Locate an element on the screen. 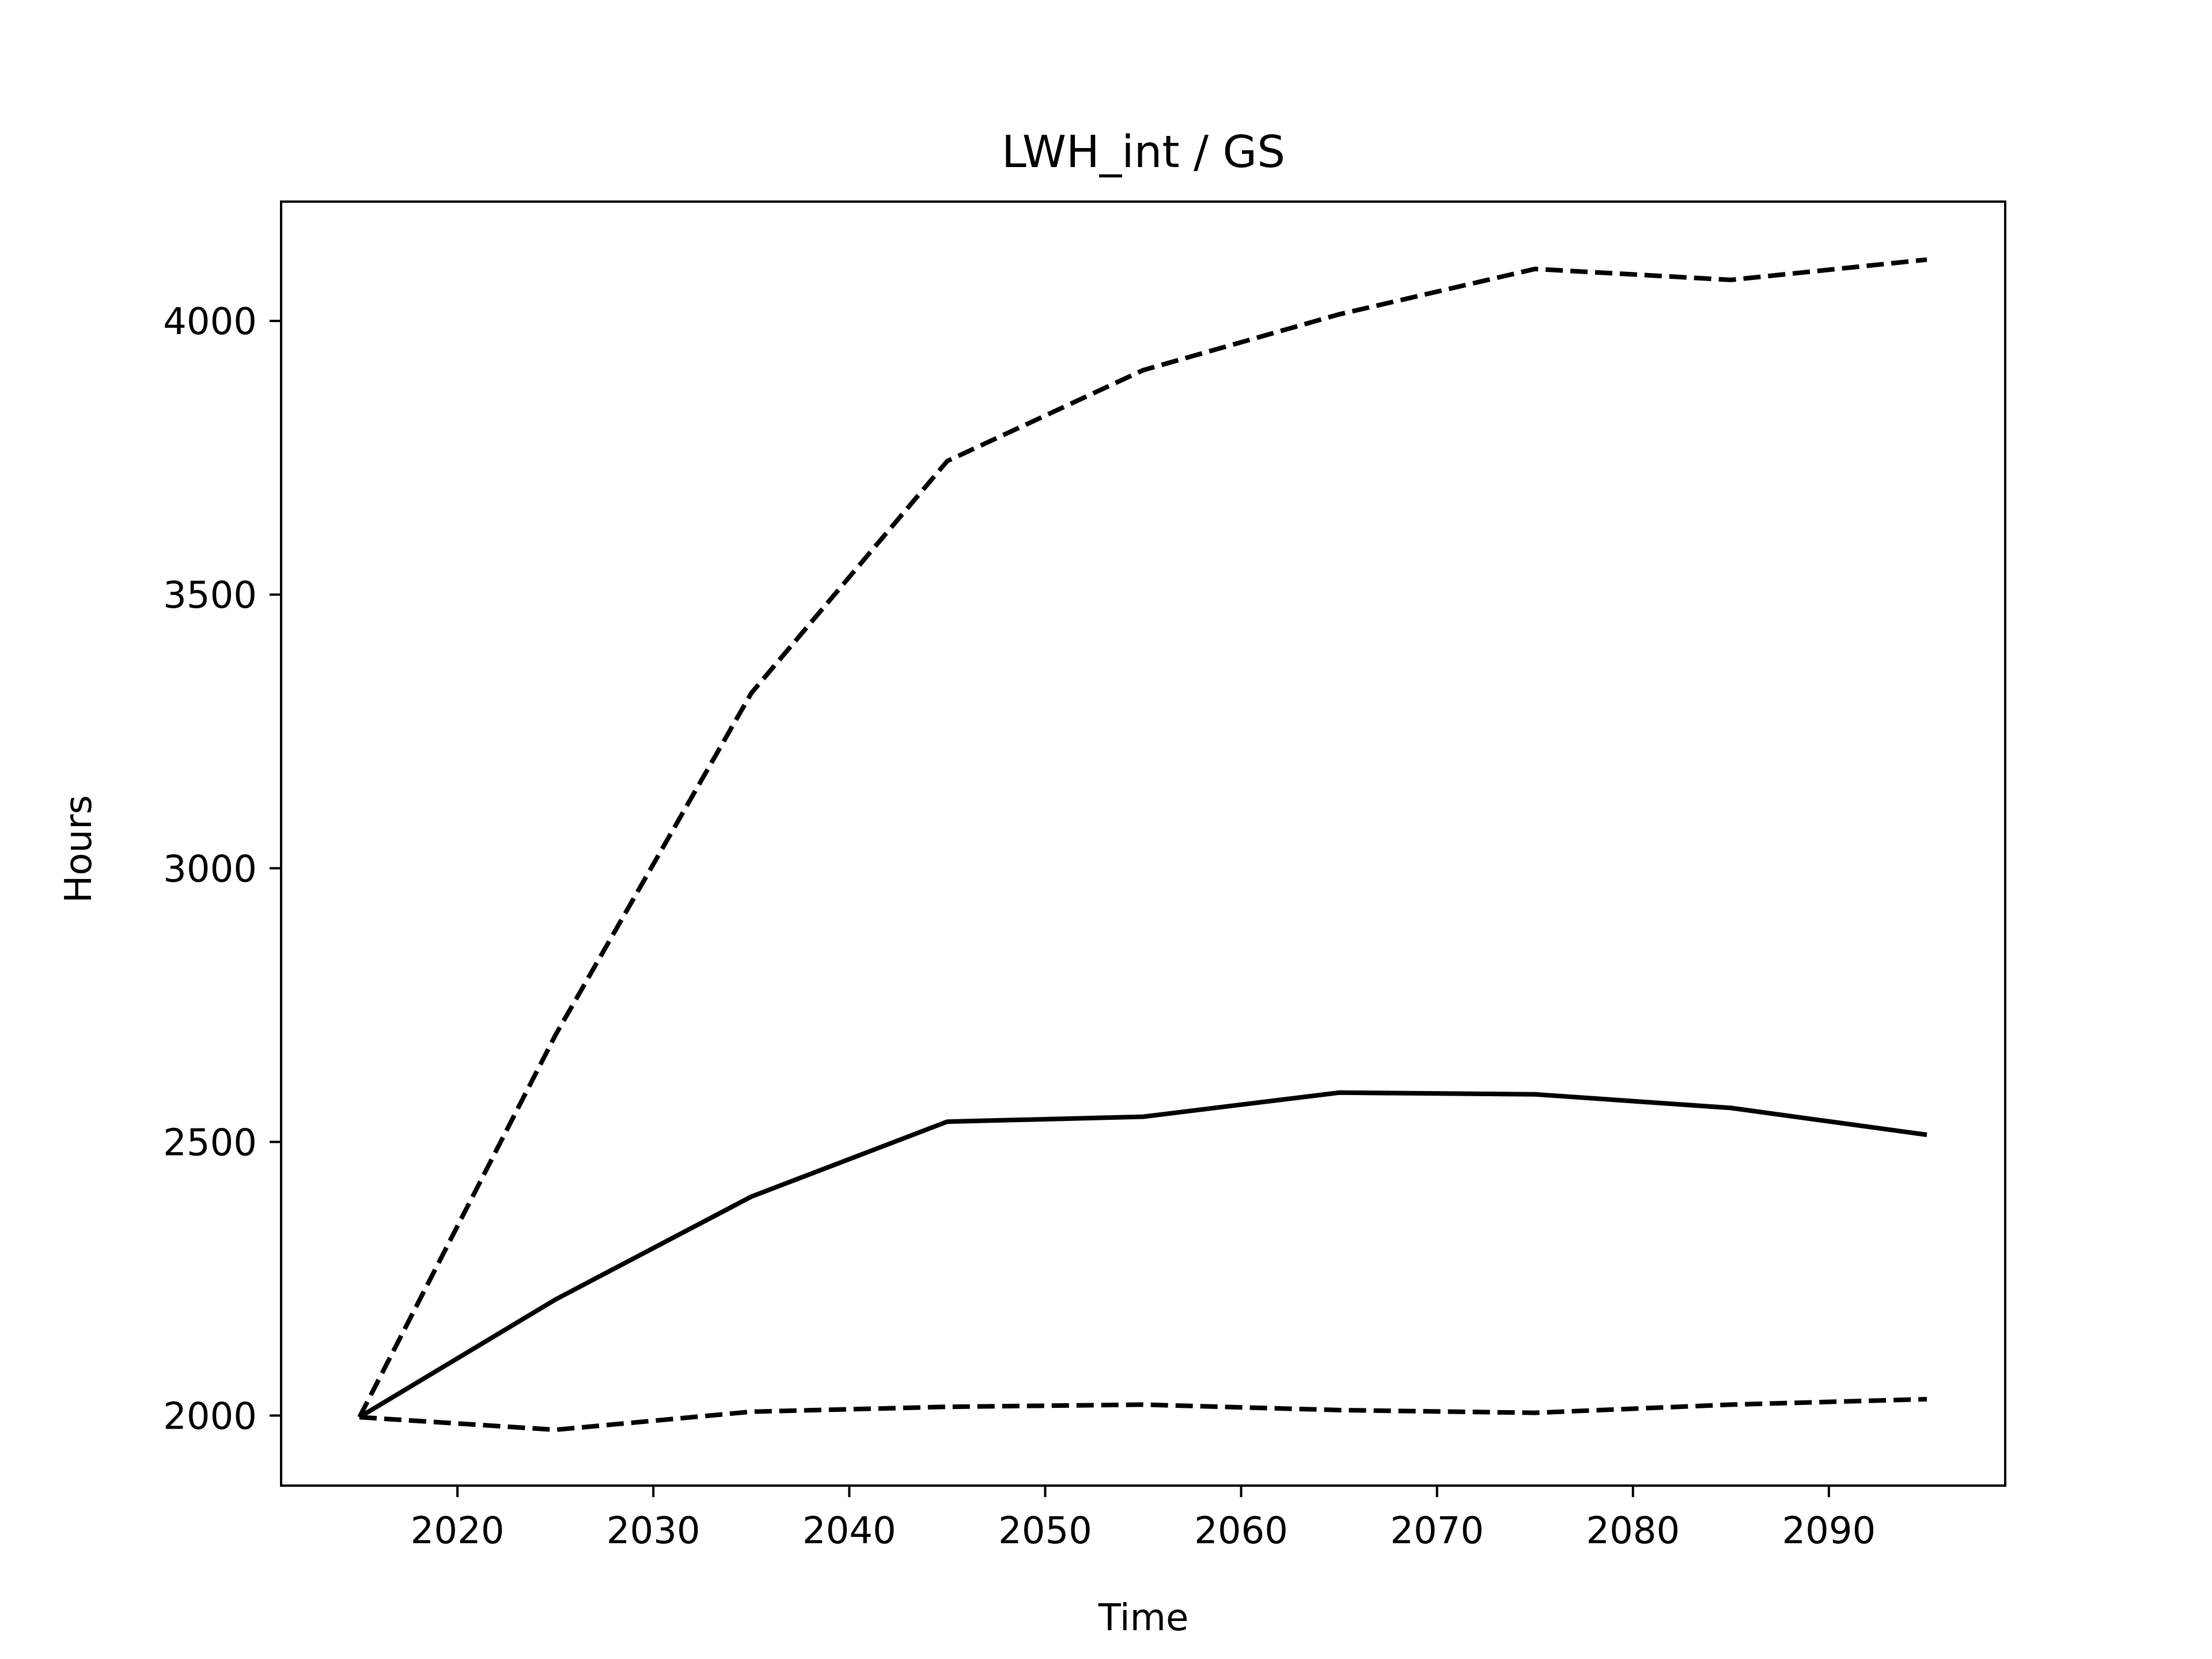 Image resolution: width=2212 pixels, height=1659 pixels. x-tick-label: 2040 is located at coordinates (849, 1531).